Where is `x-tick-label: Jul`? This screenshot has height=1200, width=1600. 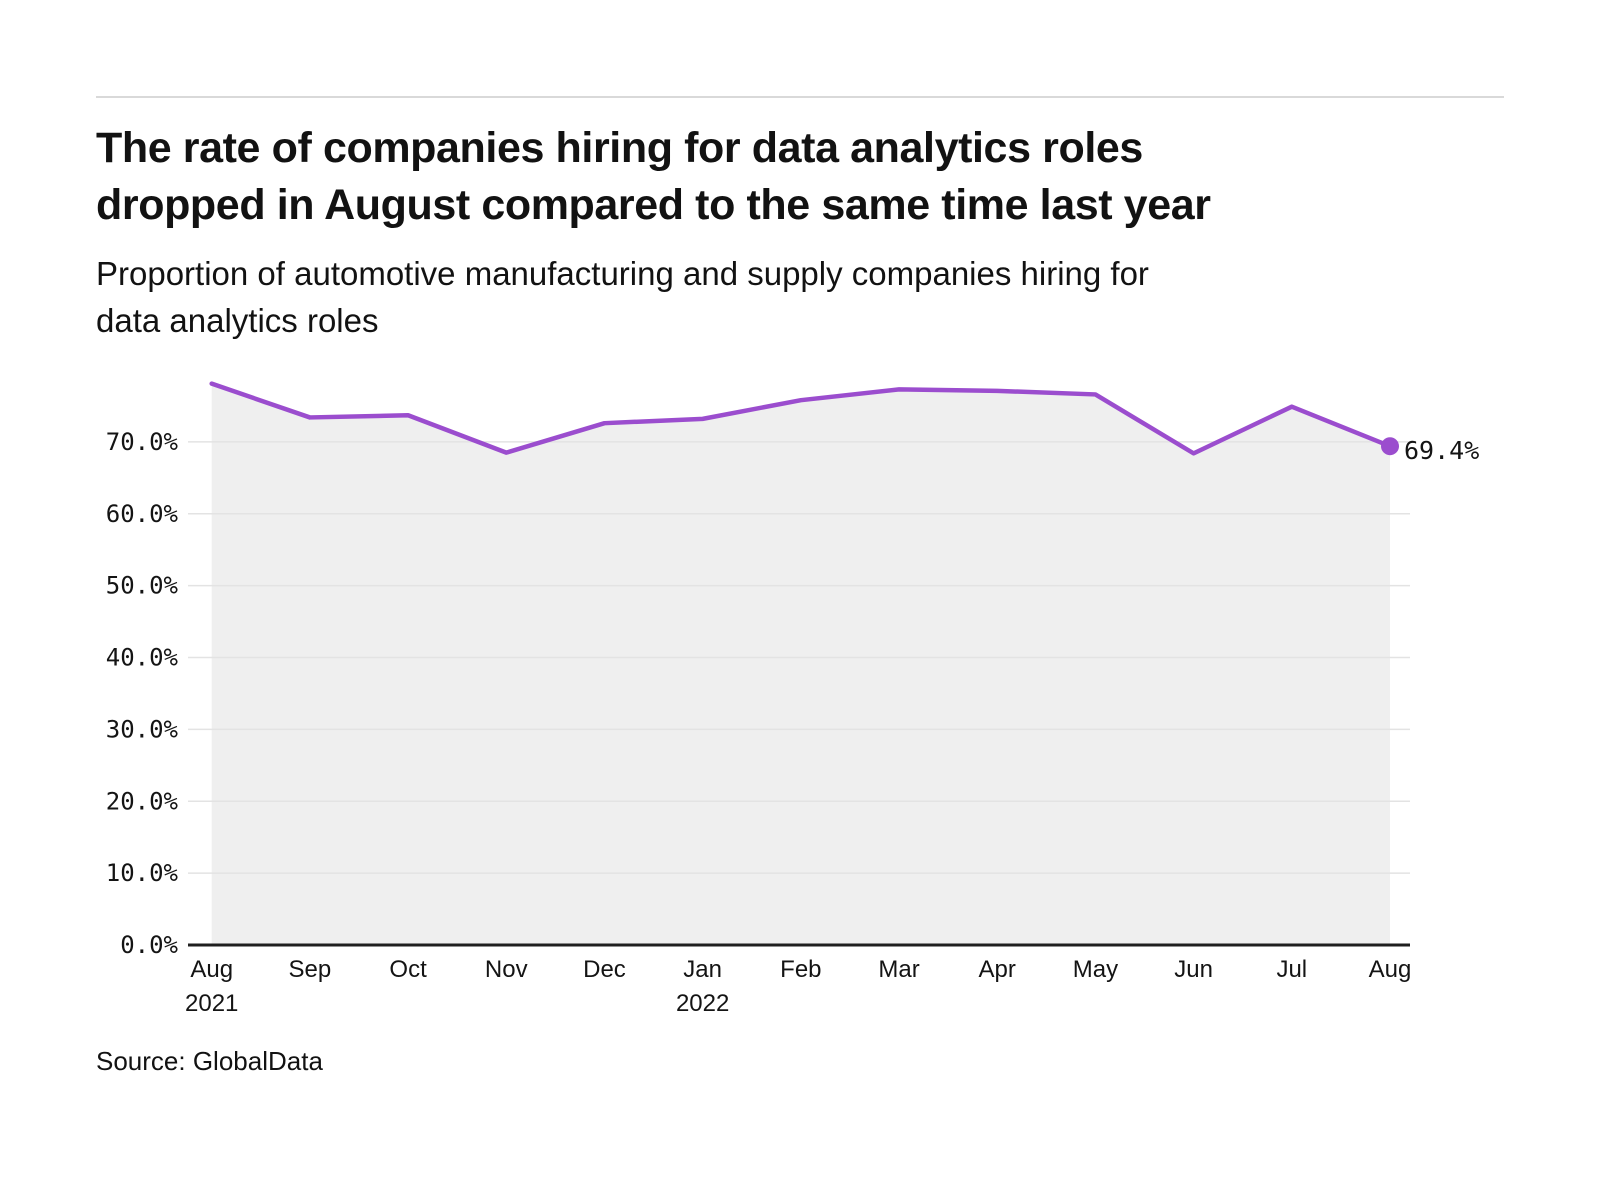
x-tick-label: Jul is located at coordinates (1291, 969).